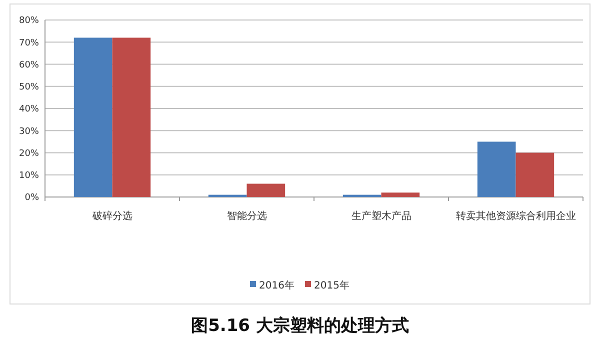 This screenshot has width=600, height=355. What do you see at coordinates (381, 216) in the screenshot?
I see `x-tick-label: 生产塑木产品` at bounding box center [381, 216].